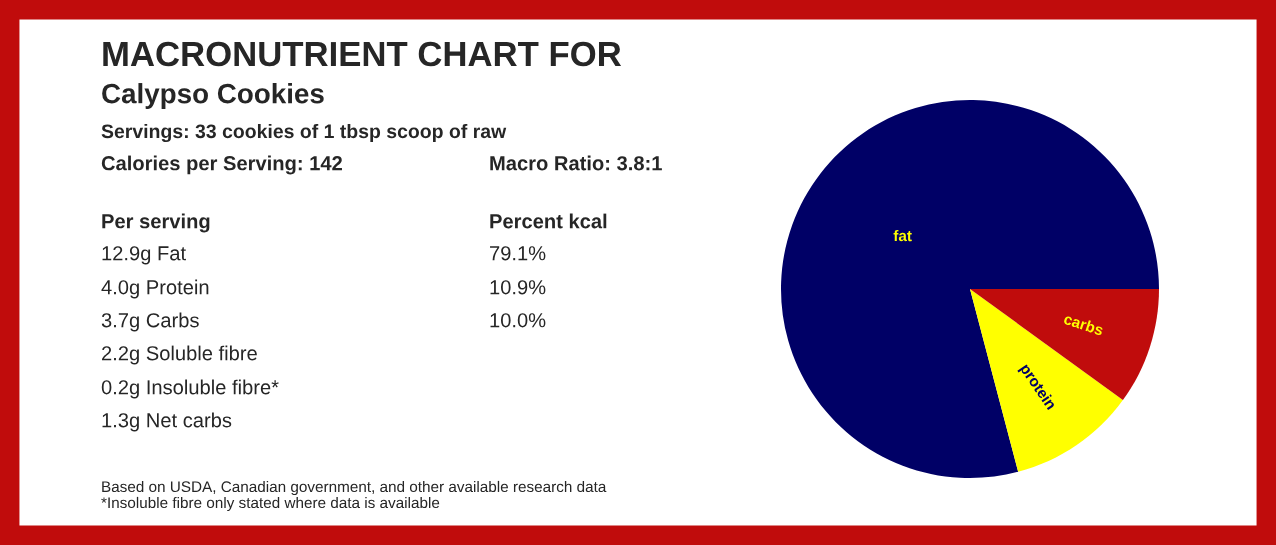 Image resolution: width=1276 pixels, height=545 pixels. Describe the element at coordinates (518, 287) in the screenshot. I see `text: 10.9%` at that location.